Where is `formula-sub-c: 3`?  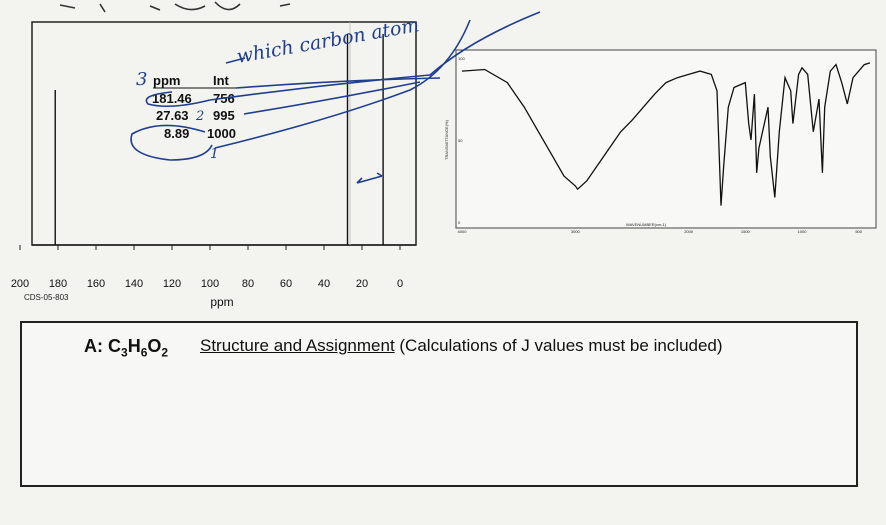 formula-sub-c: 3 is located at coordinates (124, 352).